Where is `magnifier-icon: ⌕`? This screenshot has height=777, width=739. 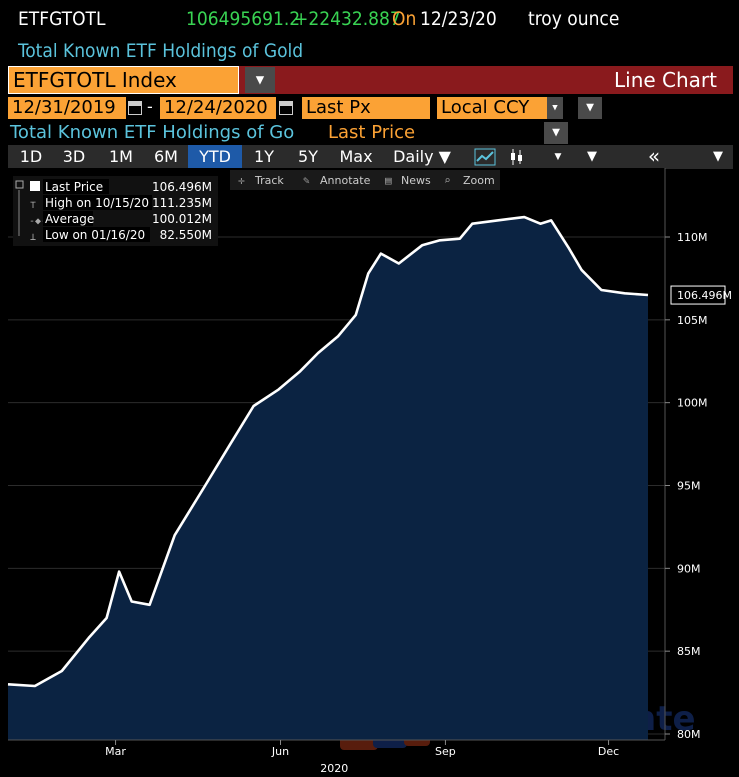
magnifier-icon: ⌕ is located at coordinates (447, 180).